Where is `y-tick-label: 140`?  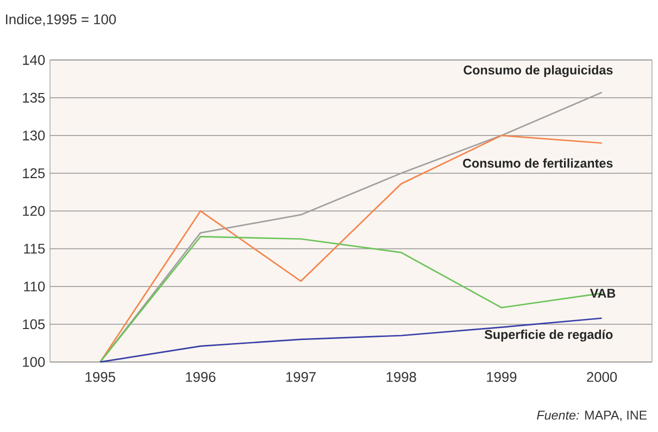
y-tick-label: 140 is located at coordinates (34, 60).